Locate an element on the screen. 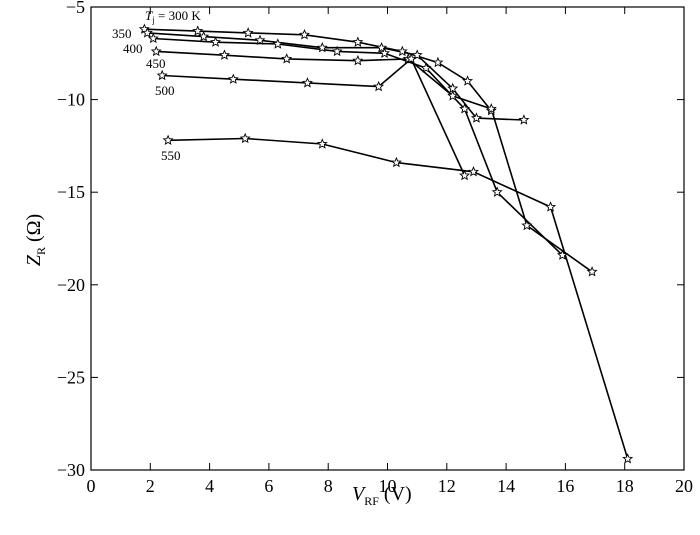 This screenshot has height=535, width=700. series-label-500: 500 is located at coordinates (165, 90).